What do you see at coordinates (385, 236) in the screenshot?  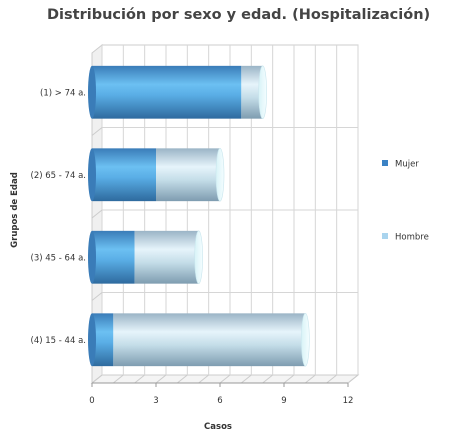 I see `legend-swatch-hombre` at bounding box center [385, 236].